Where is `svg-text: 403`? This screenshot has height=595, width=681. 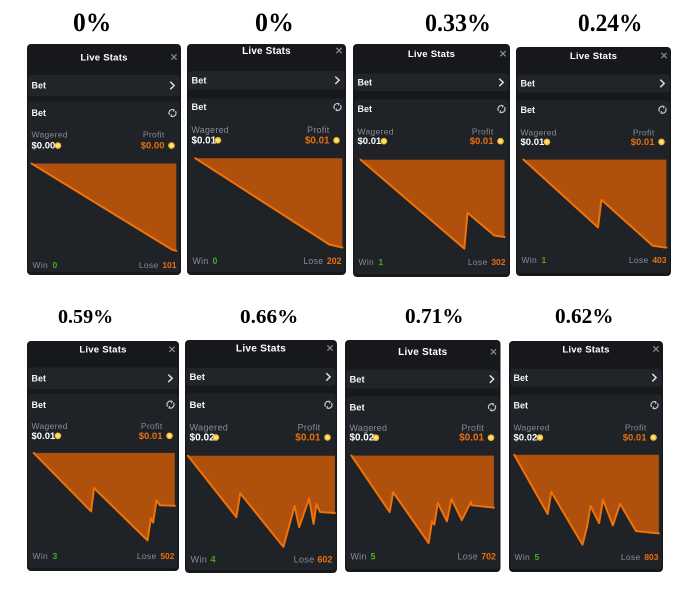
svg-text: 403 is located at coordinates (659, 260).